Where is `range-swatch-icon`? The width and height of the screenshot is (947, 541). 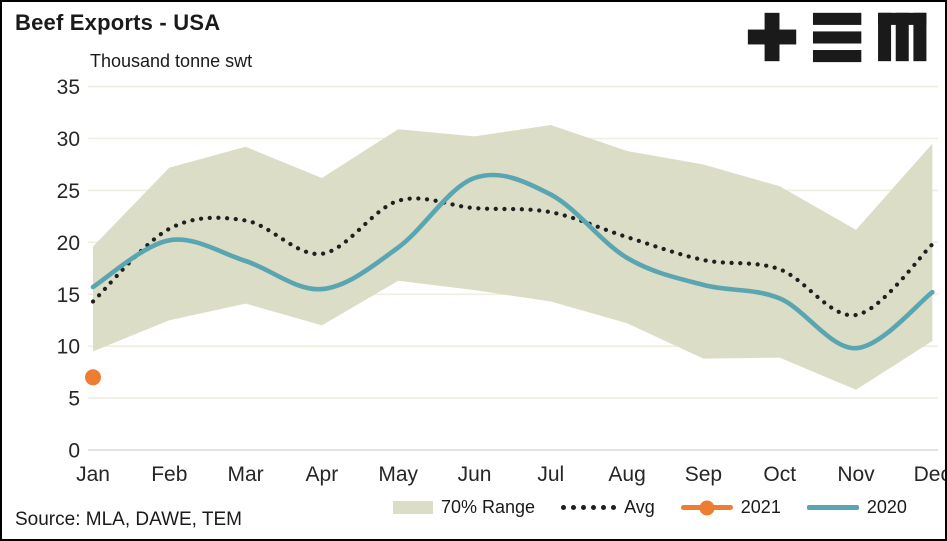
range-swatch-icon is located at coordinates (413, 507).